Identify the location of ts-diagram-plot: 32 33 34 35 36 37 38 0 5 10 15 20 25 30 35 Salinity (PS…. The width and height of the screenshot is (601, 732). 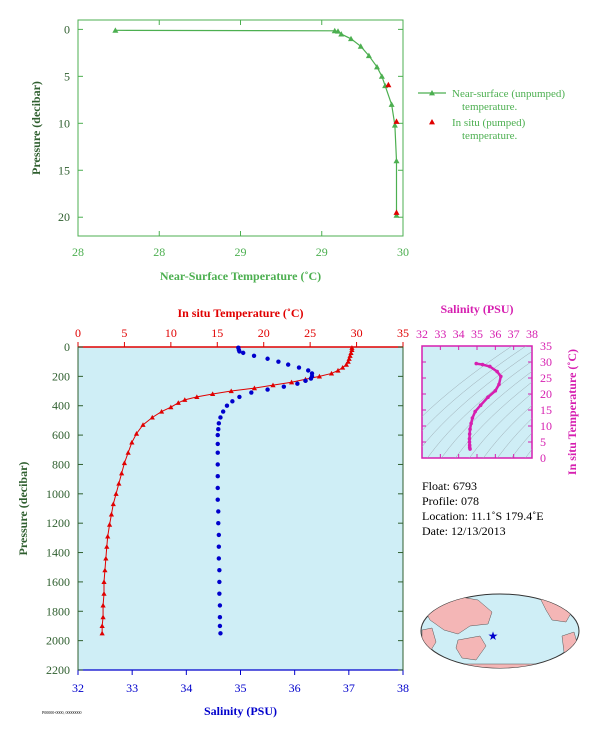
(497, 388).